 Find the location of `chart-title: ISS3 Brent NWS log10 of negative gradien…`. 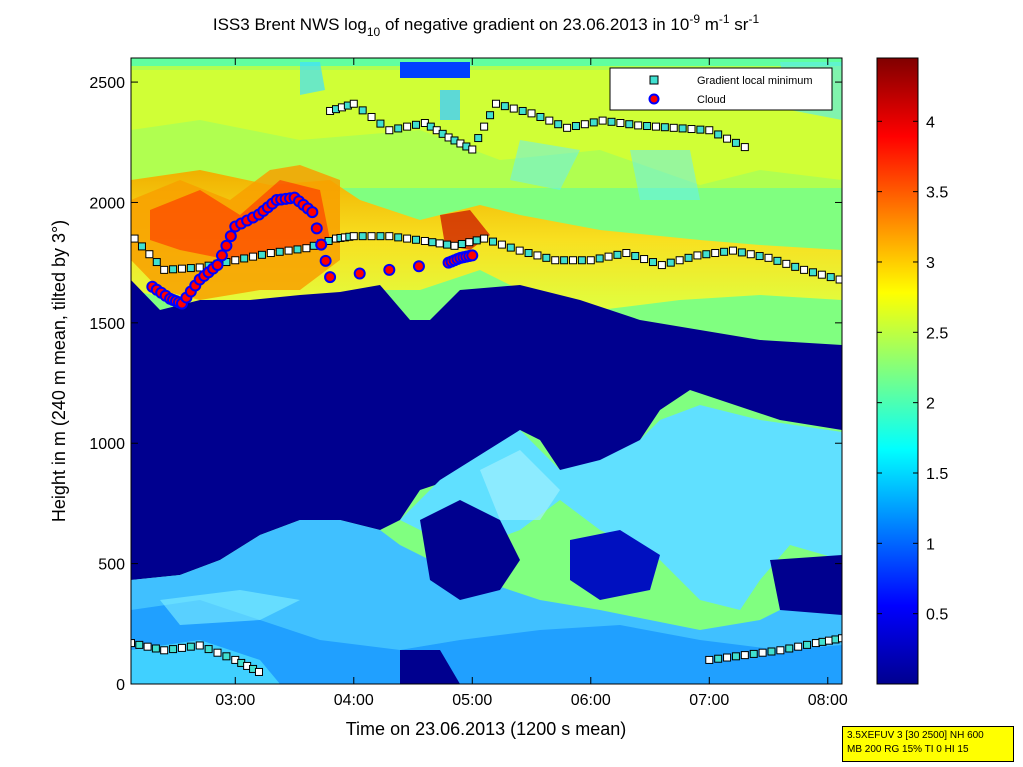

chart-title: ISS3 Brent NWS log10 of negative gradien… is located at coordinates (486, 25).